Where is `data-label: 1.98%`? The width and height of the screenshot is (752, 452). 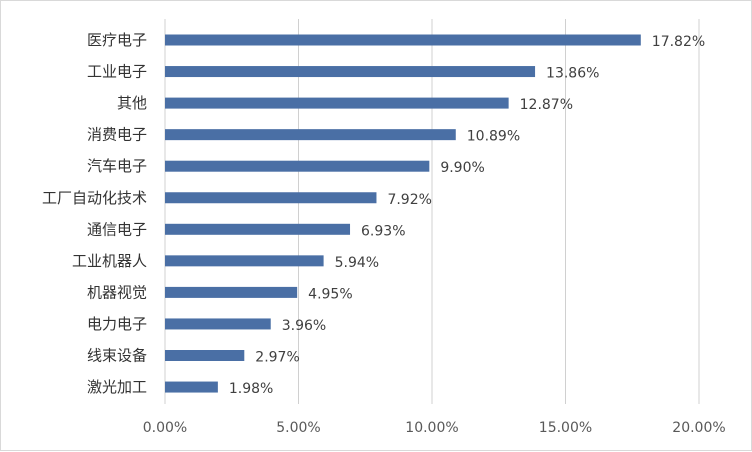
data-label: 1.98% is located at coordinates (251, 389).